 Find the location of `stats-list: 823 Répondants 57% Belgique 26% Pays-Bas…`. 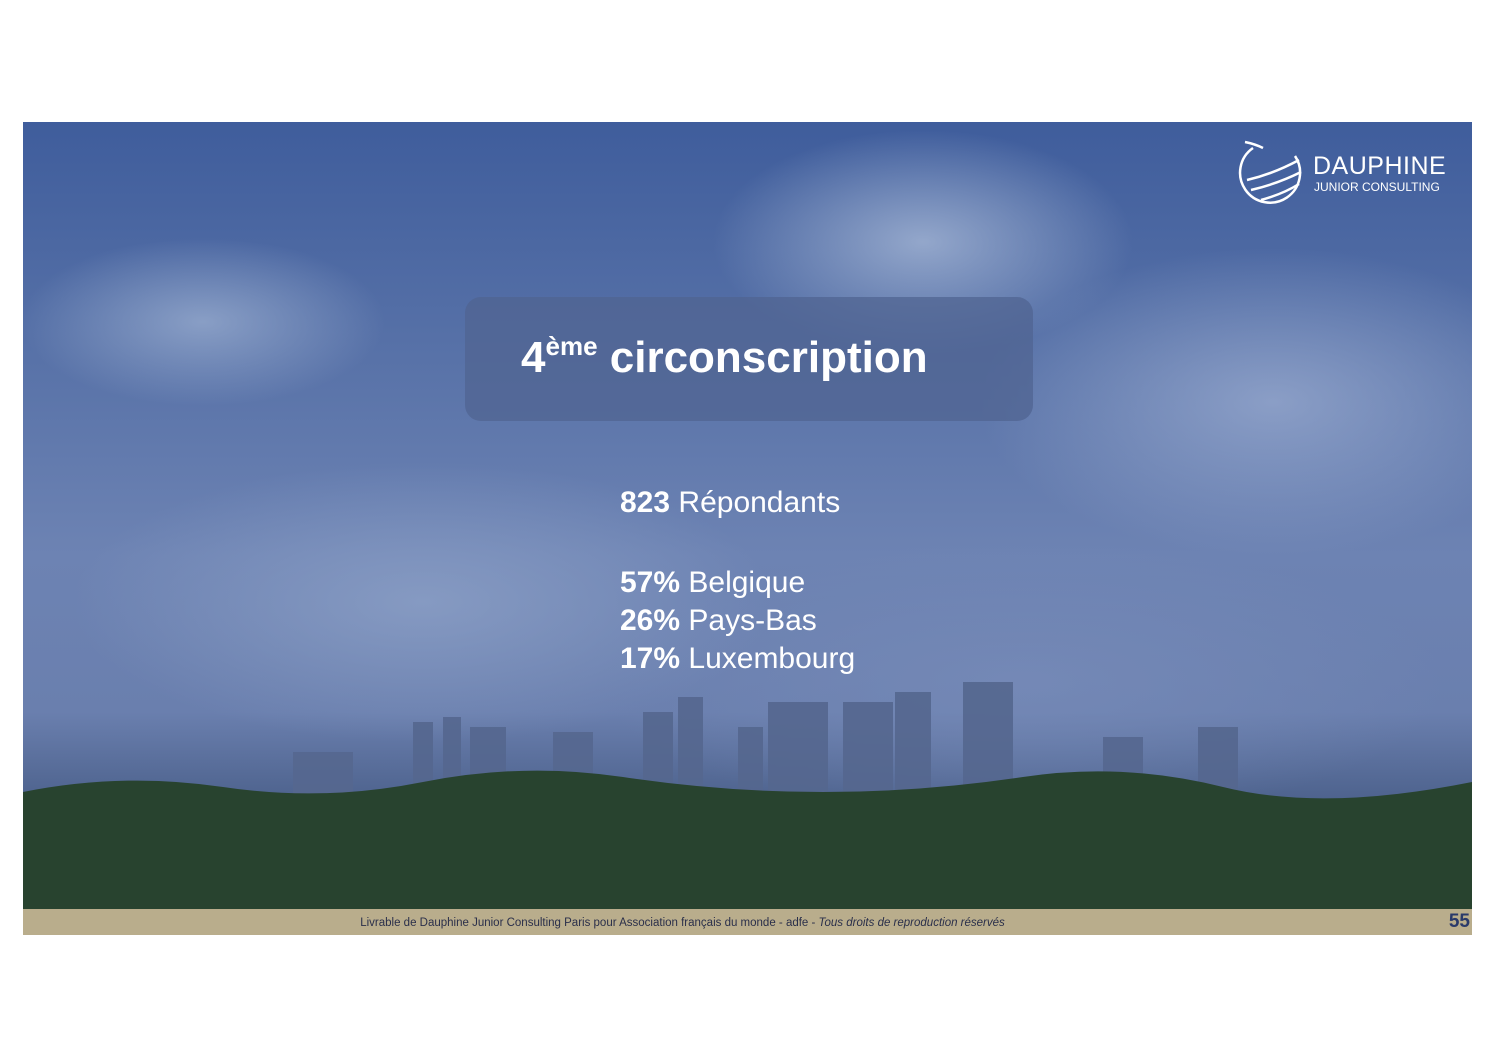

stats-list: 823 Répondants 57% Belgique 26% Pays-Bas… is located at coordinates (737, 581).